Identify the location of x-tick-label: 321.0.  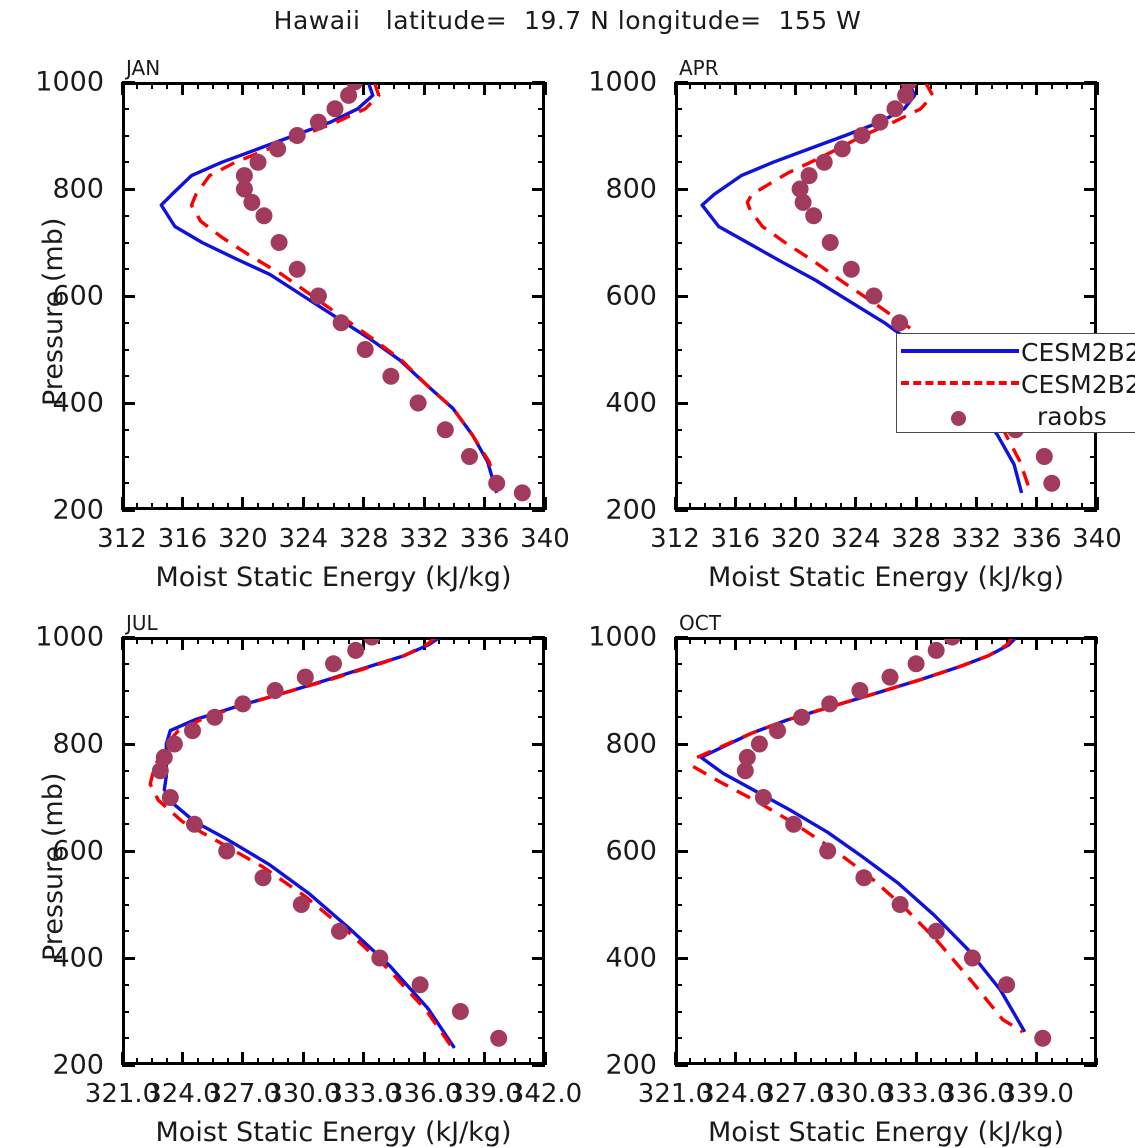
(122, 1094).